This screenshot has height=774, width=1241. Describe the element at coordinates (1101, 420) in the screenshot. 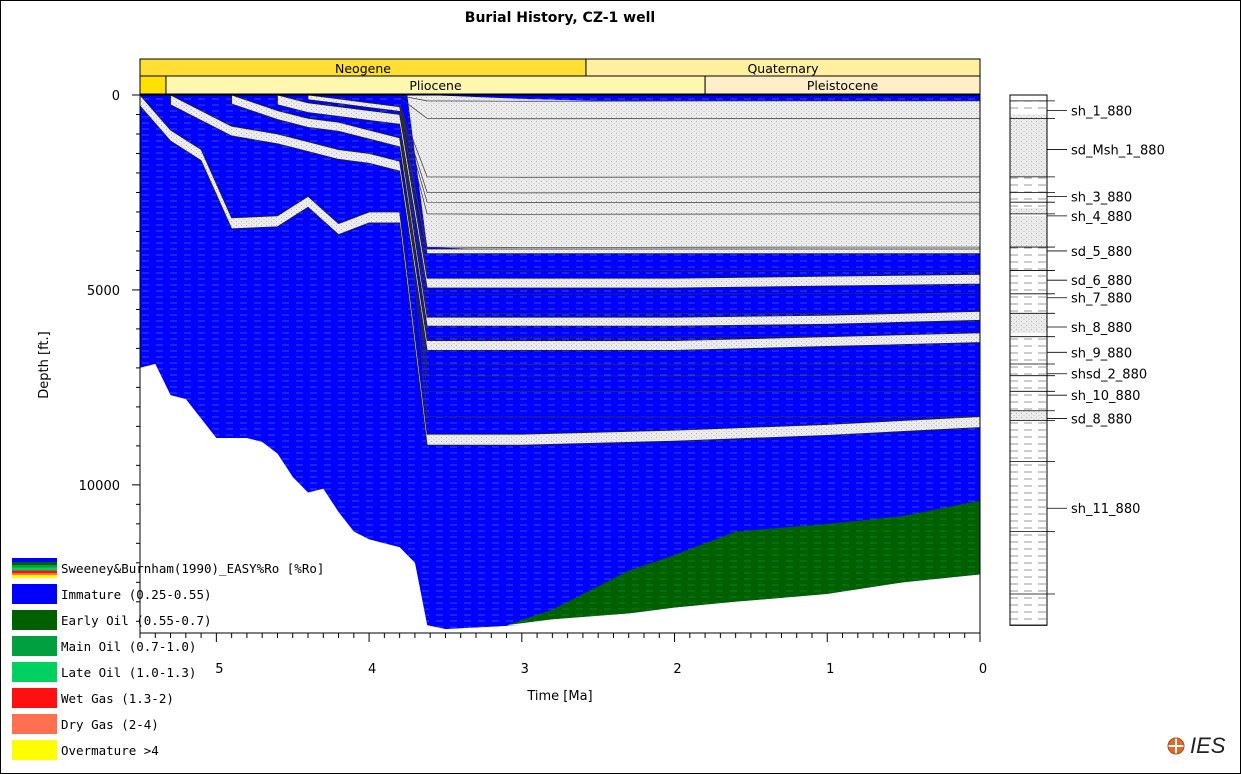

I see `well-layer-label: sd_8_880` at that location.